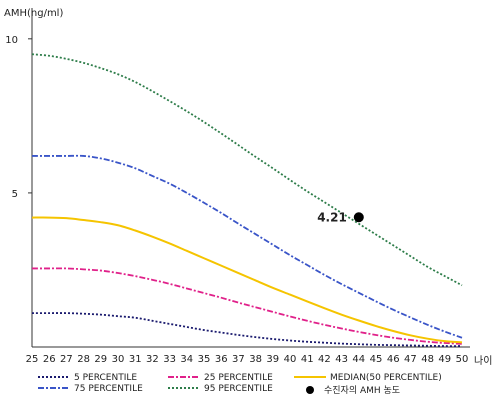 Image resolution: width=500 pixels, height=400 pixels. I want to click on x-tick-label: 37, so click(238, 359).